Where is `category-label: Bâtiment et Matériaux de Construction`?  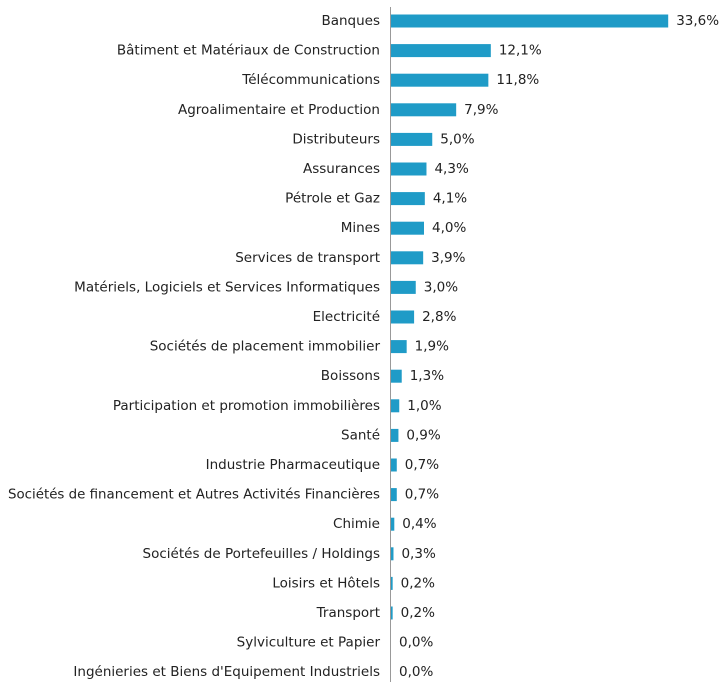 category-label: Bâtiment et Matériaux de Construction is located at coordinates (248, 51).